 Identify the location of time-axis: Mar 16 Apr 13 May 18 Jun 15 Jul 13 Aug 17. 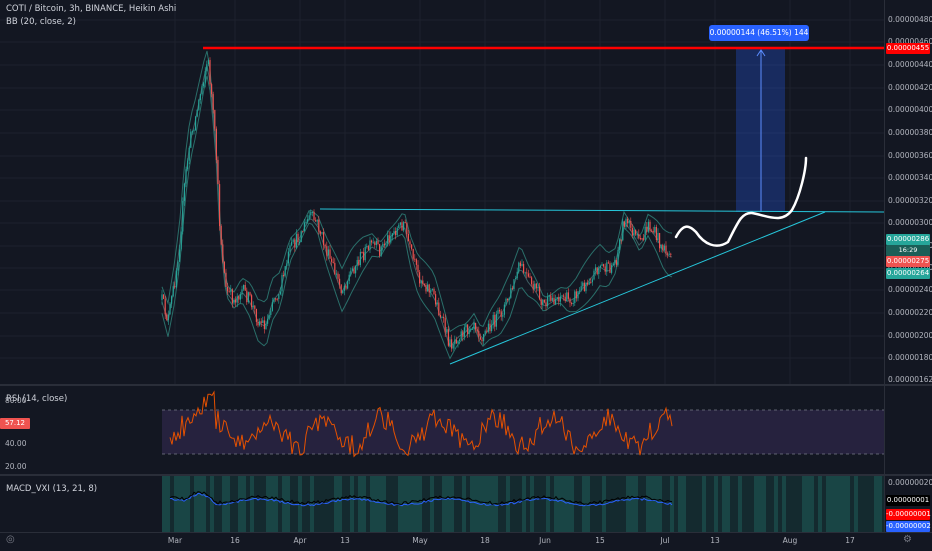
(466, 541).